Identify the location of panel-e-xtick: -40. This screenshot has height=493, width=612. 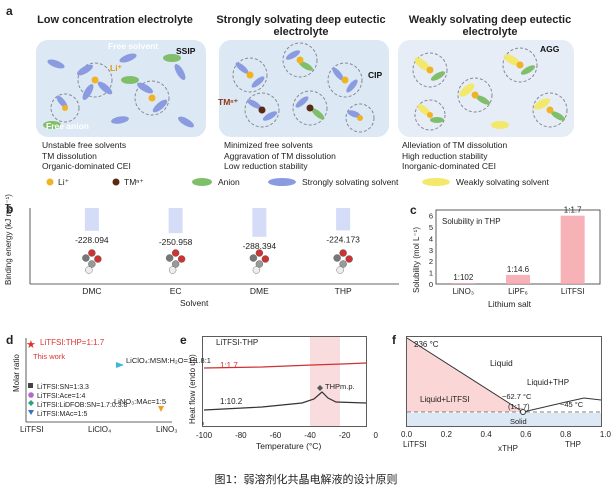
(310, 435).